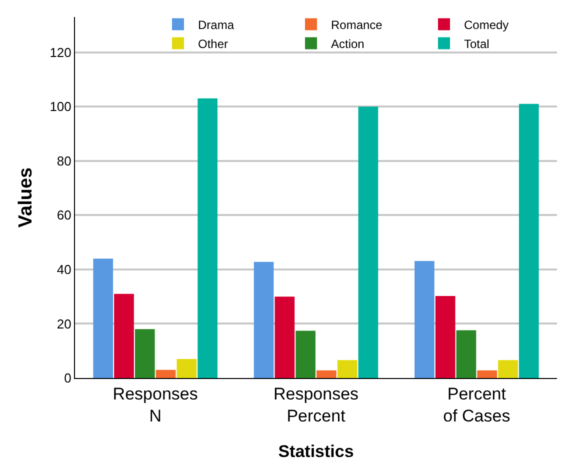  I want to click on y-tick-label: 40, so click(64, 269).